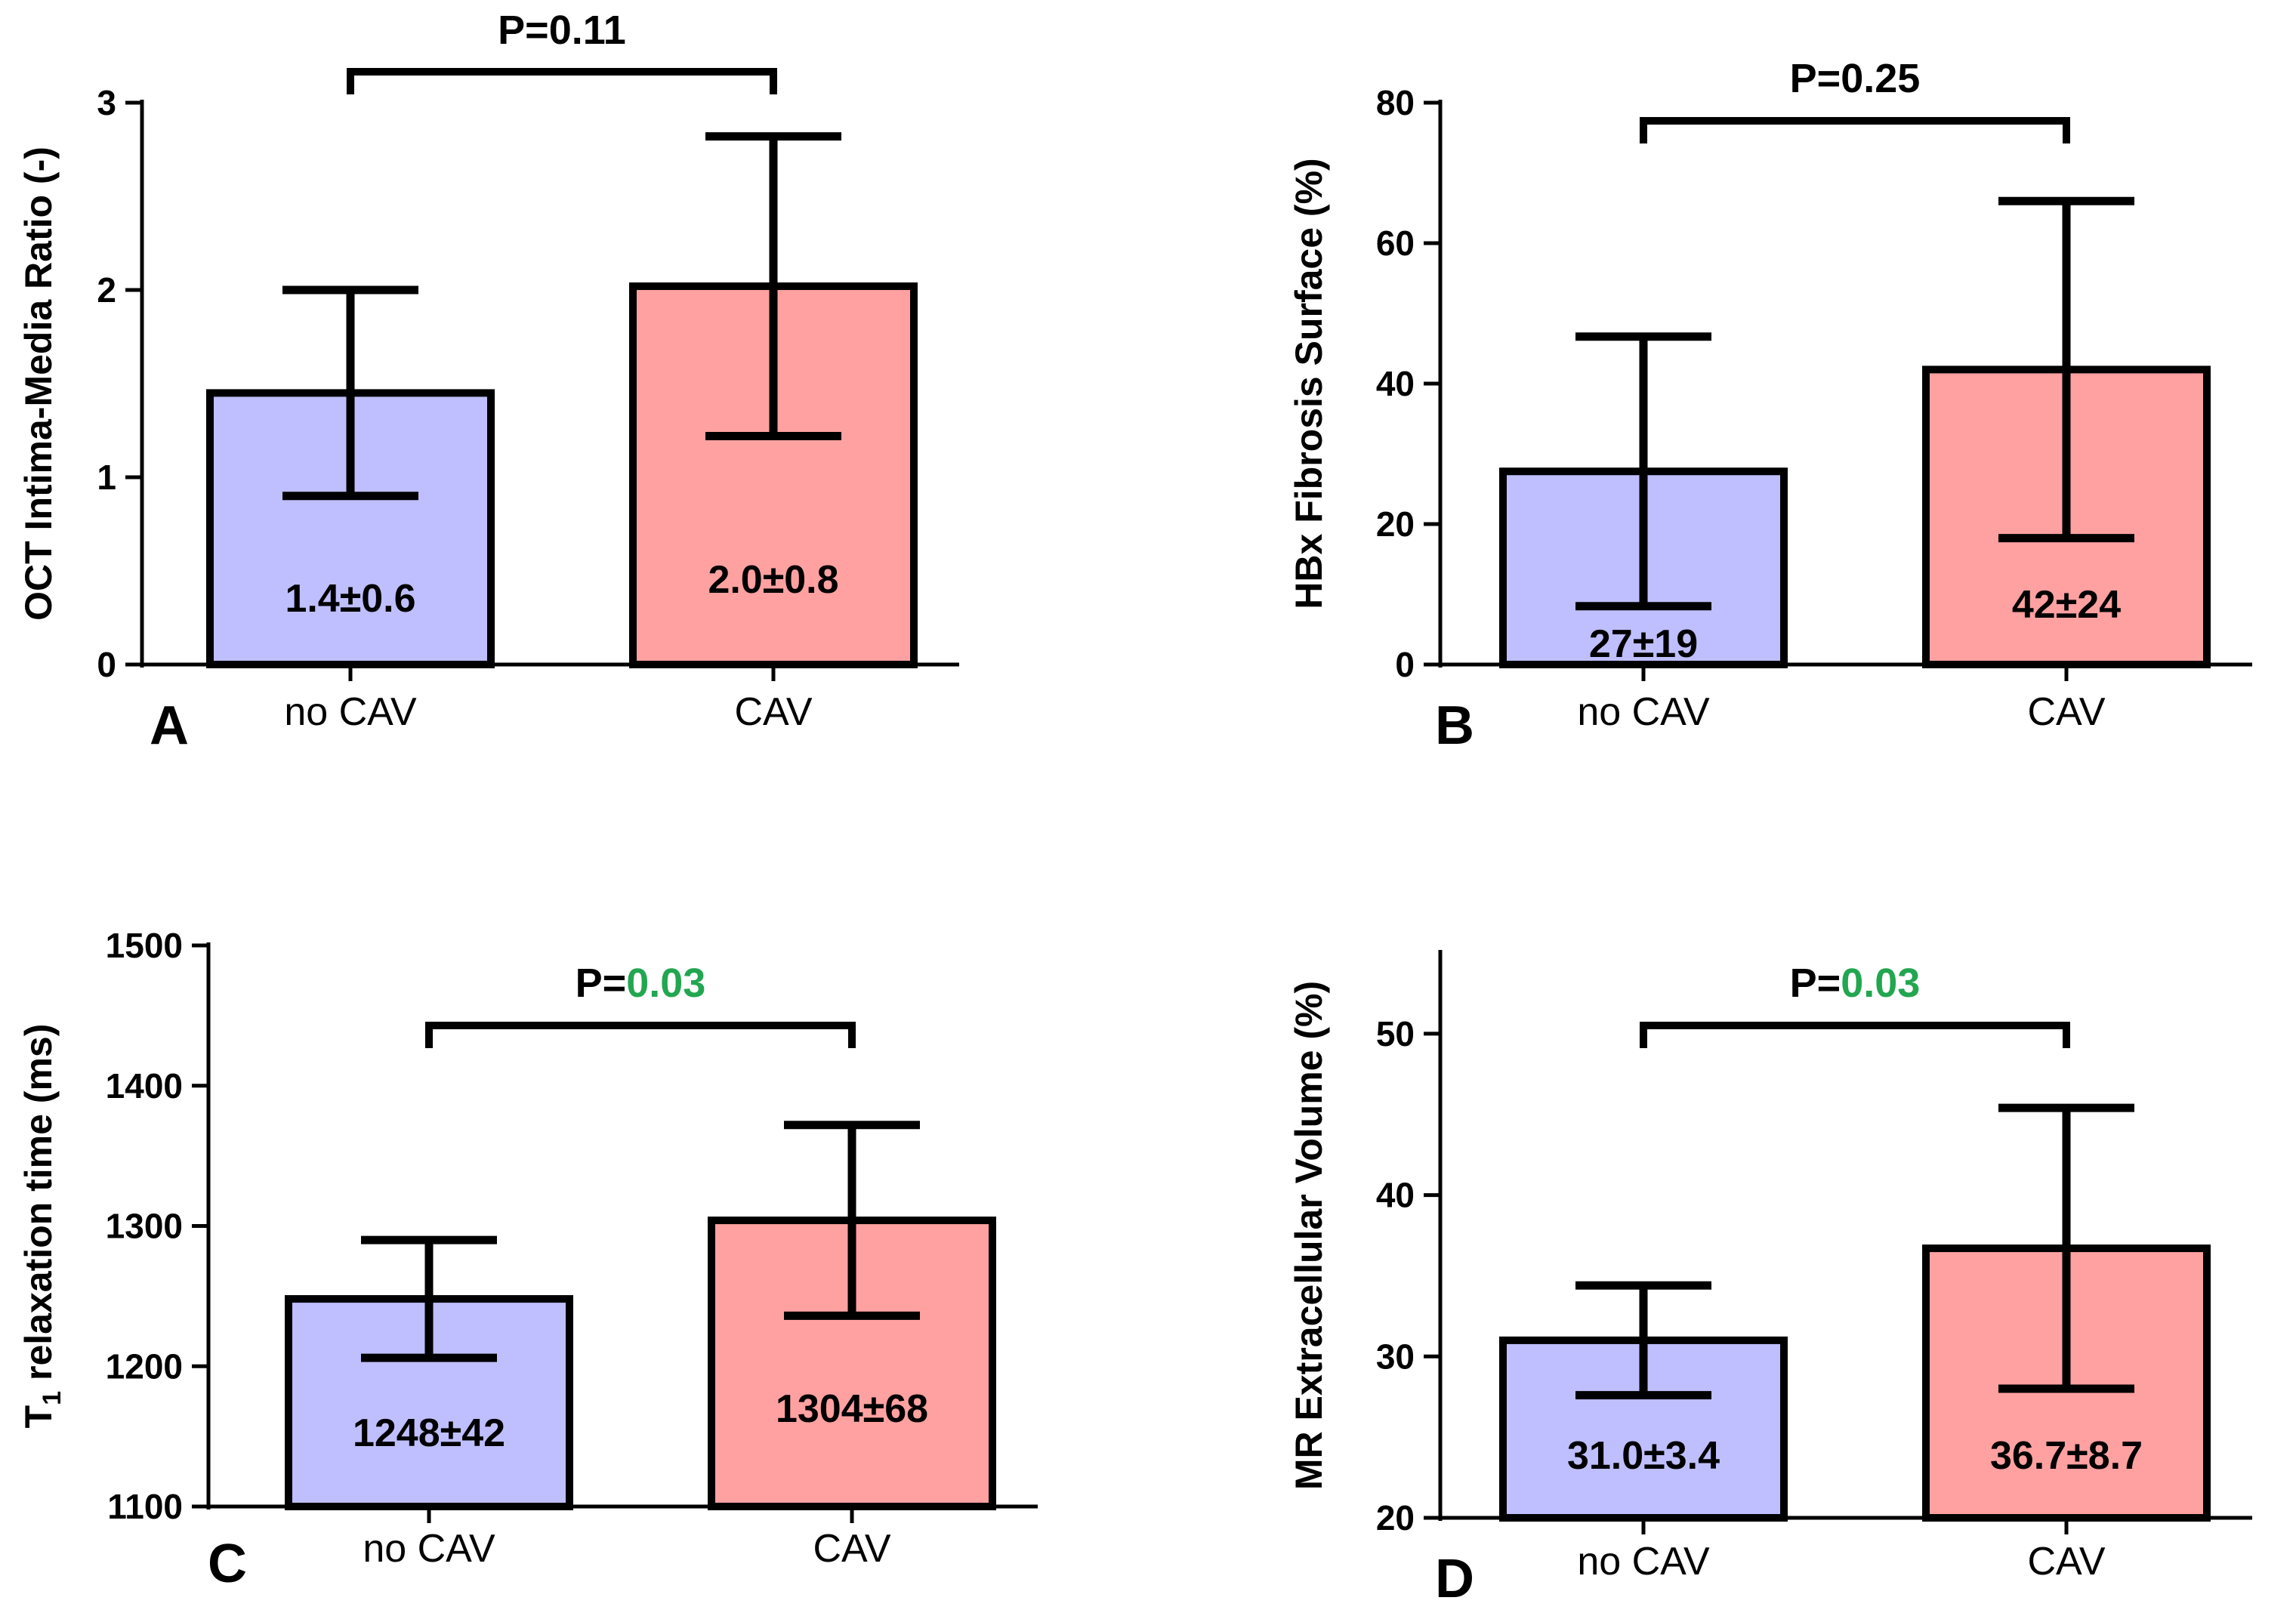  Describe the element at coordinates (1395, 243) in the screenshot. I see `y-tick-label: 60` at that location.